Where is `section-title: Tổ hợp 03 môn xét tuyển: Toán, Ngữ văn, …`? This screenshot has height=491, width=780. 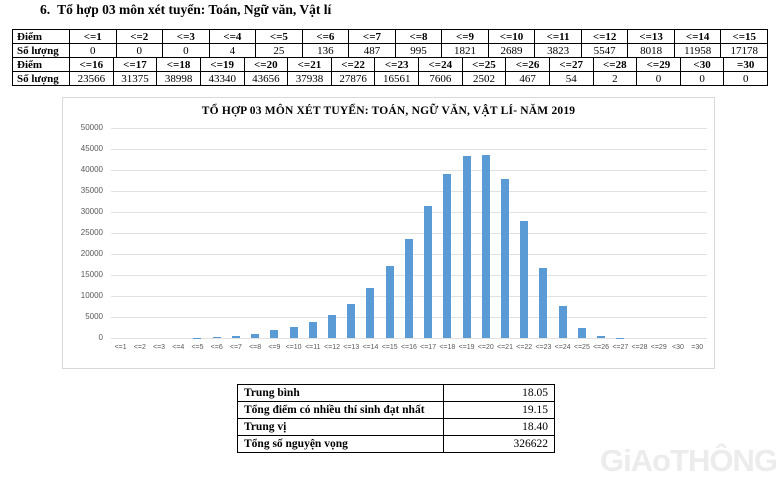 section-title: Tổ hợp 03 môn xét tuyển: Toán, Ngữ văn, … is located at coordinates (194, 9).